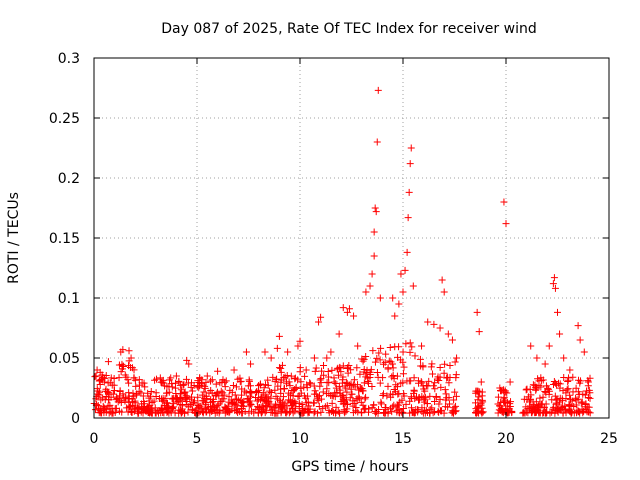  I want to click on x-tick-label: 5, so click(197, 439).